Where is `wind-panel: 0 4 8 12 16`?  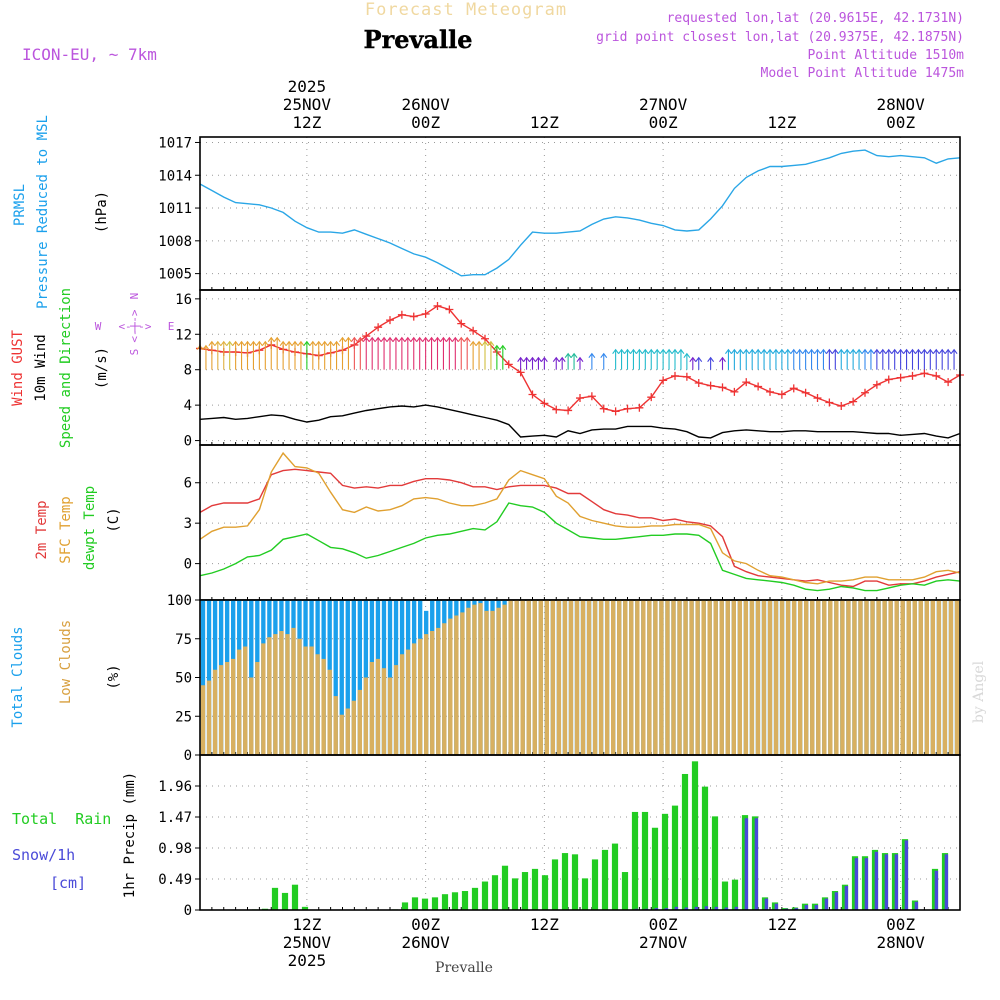
wind-panel: 0 4 8 12 16 is located at coordinates (569, 369).